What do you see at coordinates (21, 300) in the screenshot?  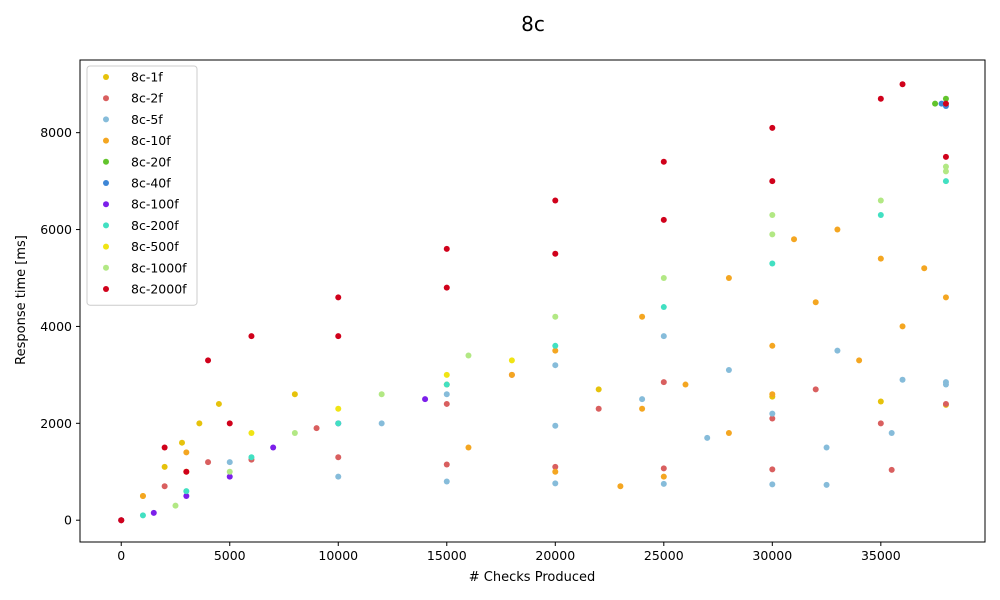 I see `y-axis-label: Response time [ms]` at bounding box center [21, 300].